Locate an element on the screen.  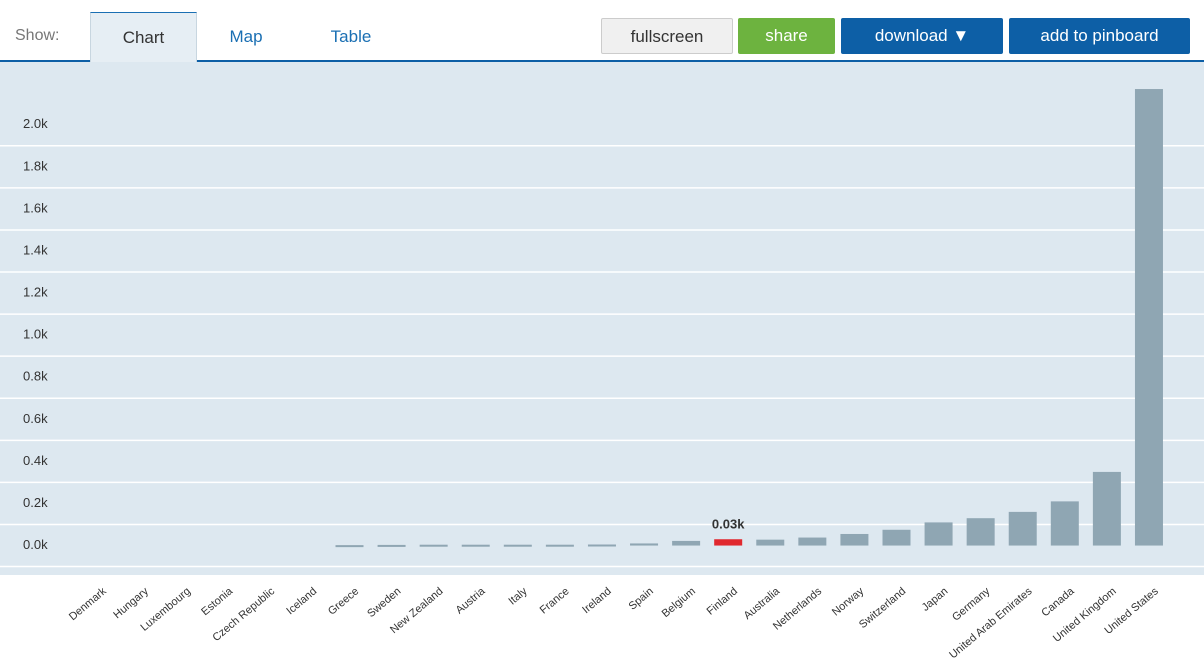
y-tick-label: 1.0k is located at coordinates (35, 334).